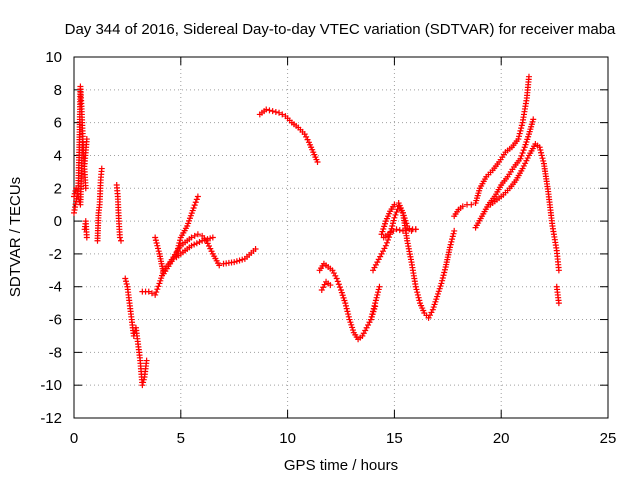 The width and height of the screenshot is (640, 480). What do you see at coordinates (74, 438) in the screenshot?
I see `x-tick-label: 0` at bounding box center [74, 438].